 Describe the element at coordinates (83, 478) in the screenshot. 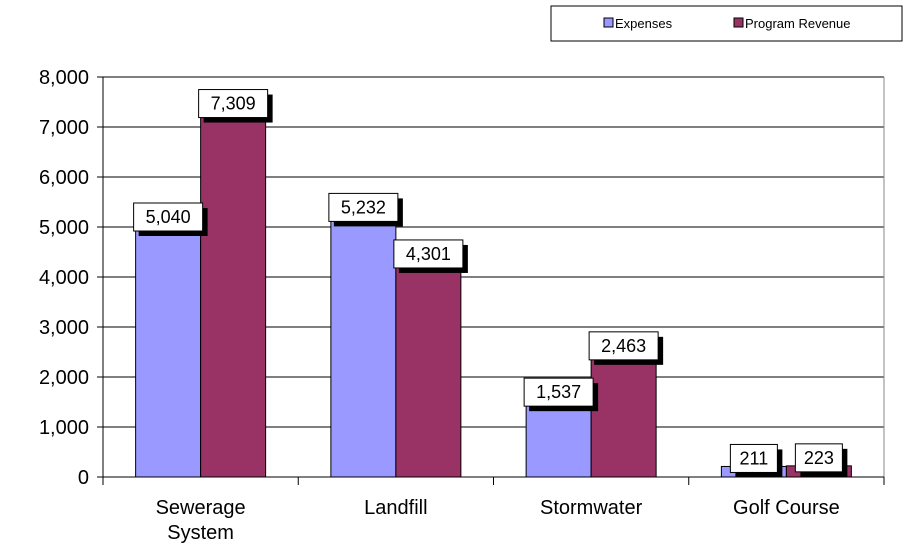

I see `y-tick-label: 0` at that location.